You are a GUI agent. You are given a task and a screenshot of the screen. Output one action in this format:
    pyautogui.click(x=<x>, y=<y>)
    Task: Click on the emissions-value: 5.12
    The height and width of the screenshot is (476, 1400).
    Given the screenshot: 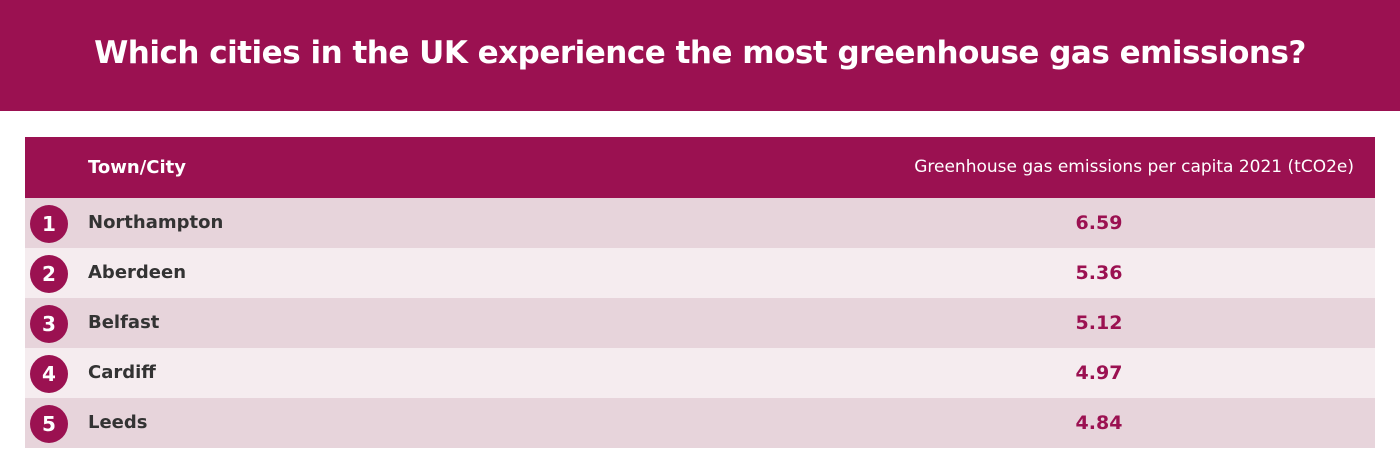 What is the action you would take?
    pyautogui.click(x=1099, y=323)
    